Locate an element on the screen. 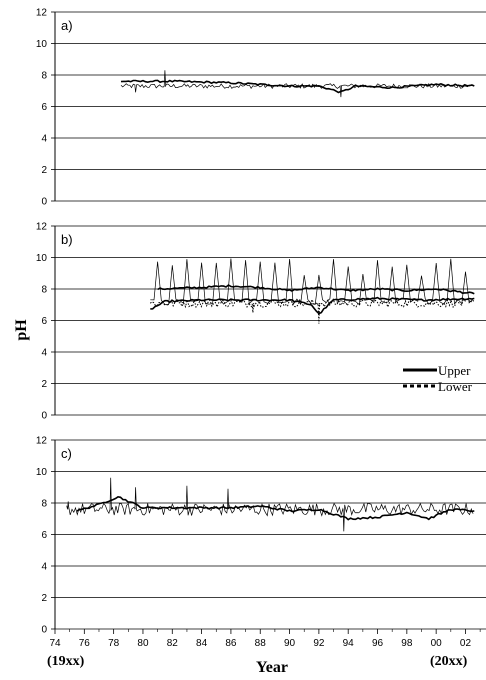 This screenshot has width=486, height=680. x-tick-label: 02 is located at coordinates (466, 643).